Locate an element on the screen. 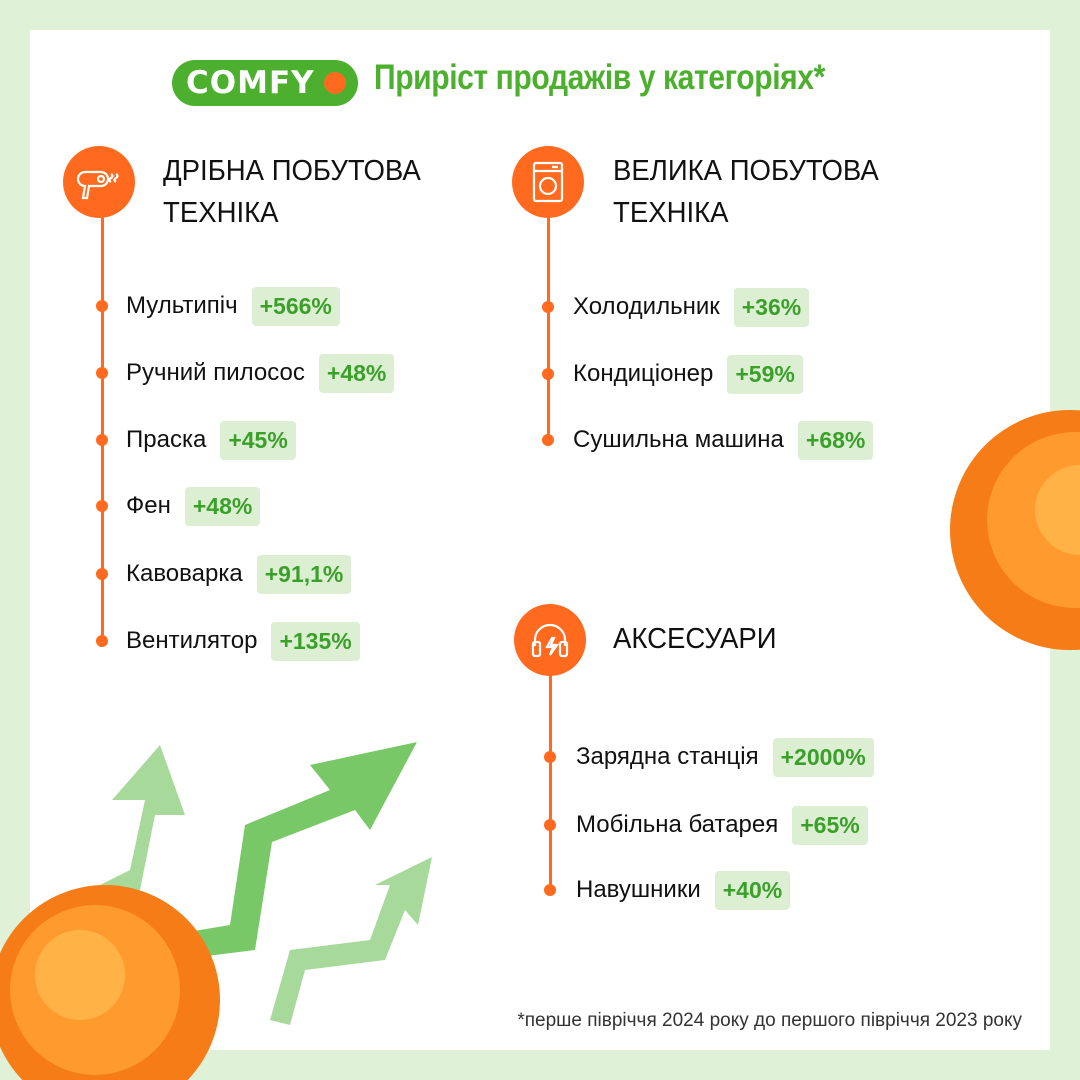 The image size is (1080, 1080). growth-arrow-dark is located at coordinates (293, 851).